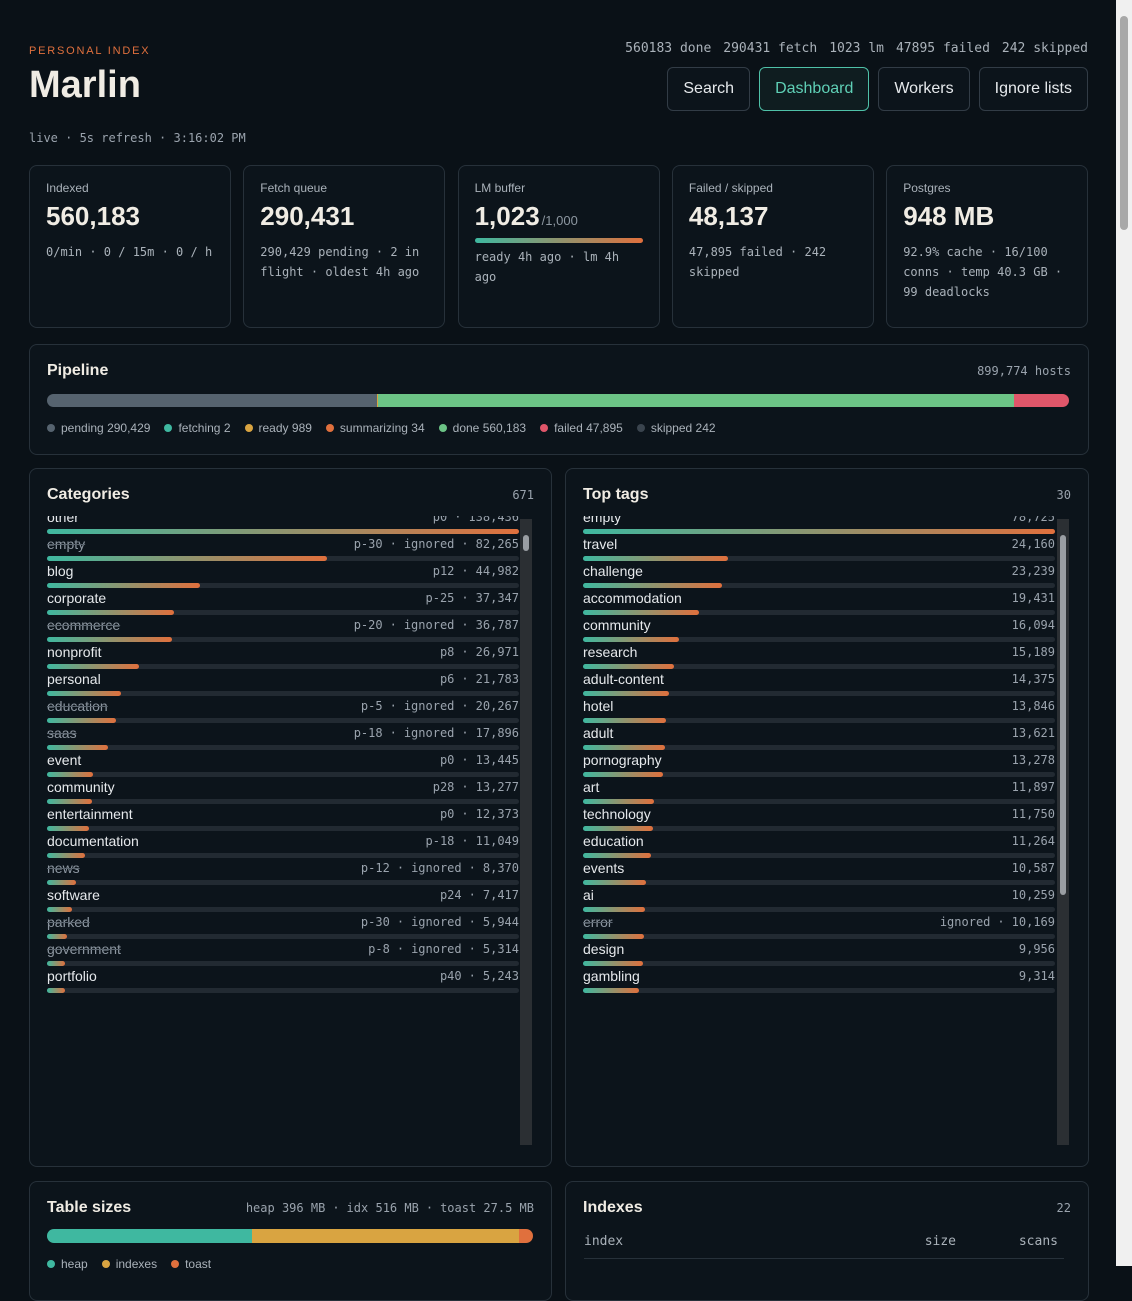 The image size is (1132, 1301). What do you see at coordinates (497, 544) in the screenshot?
I see `row-value: 82,265` at bounding box center [497, 544].